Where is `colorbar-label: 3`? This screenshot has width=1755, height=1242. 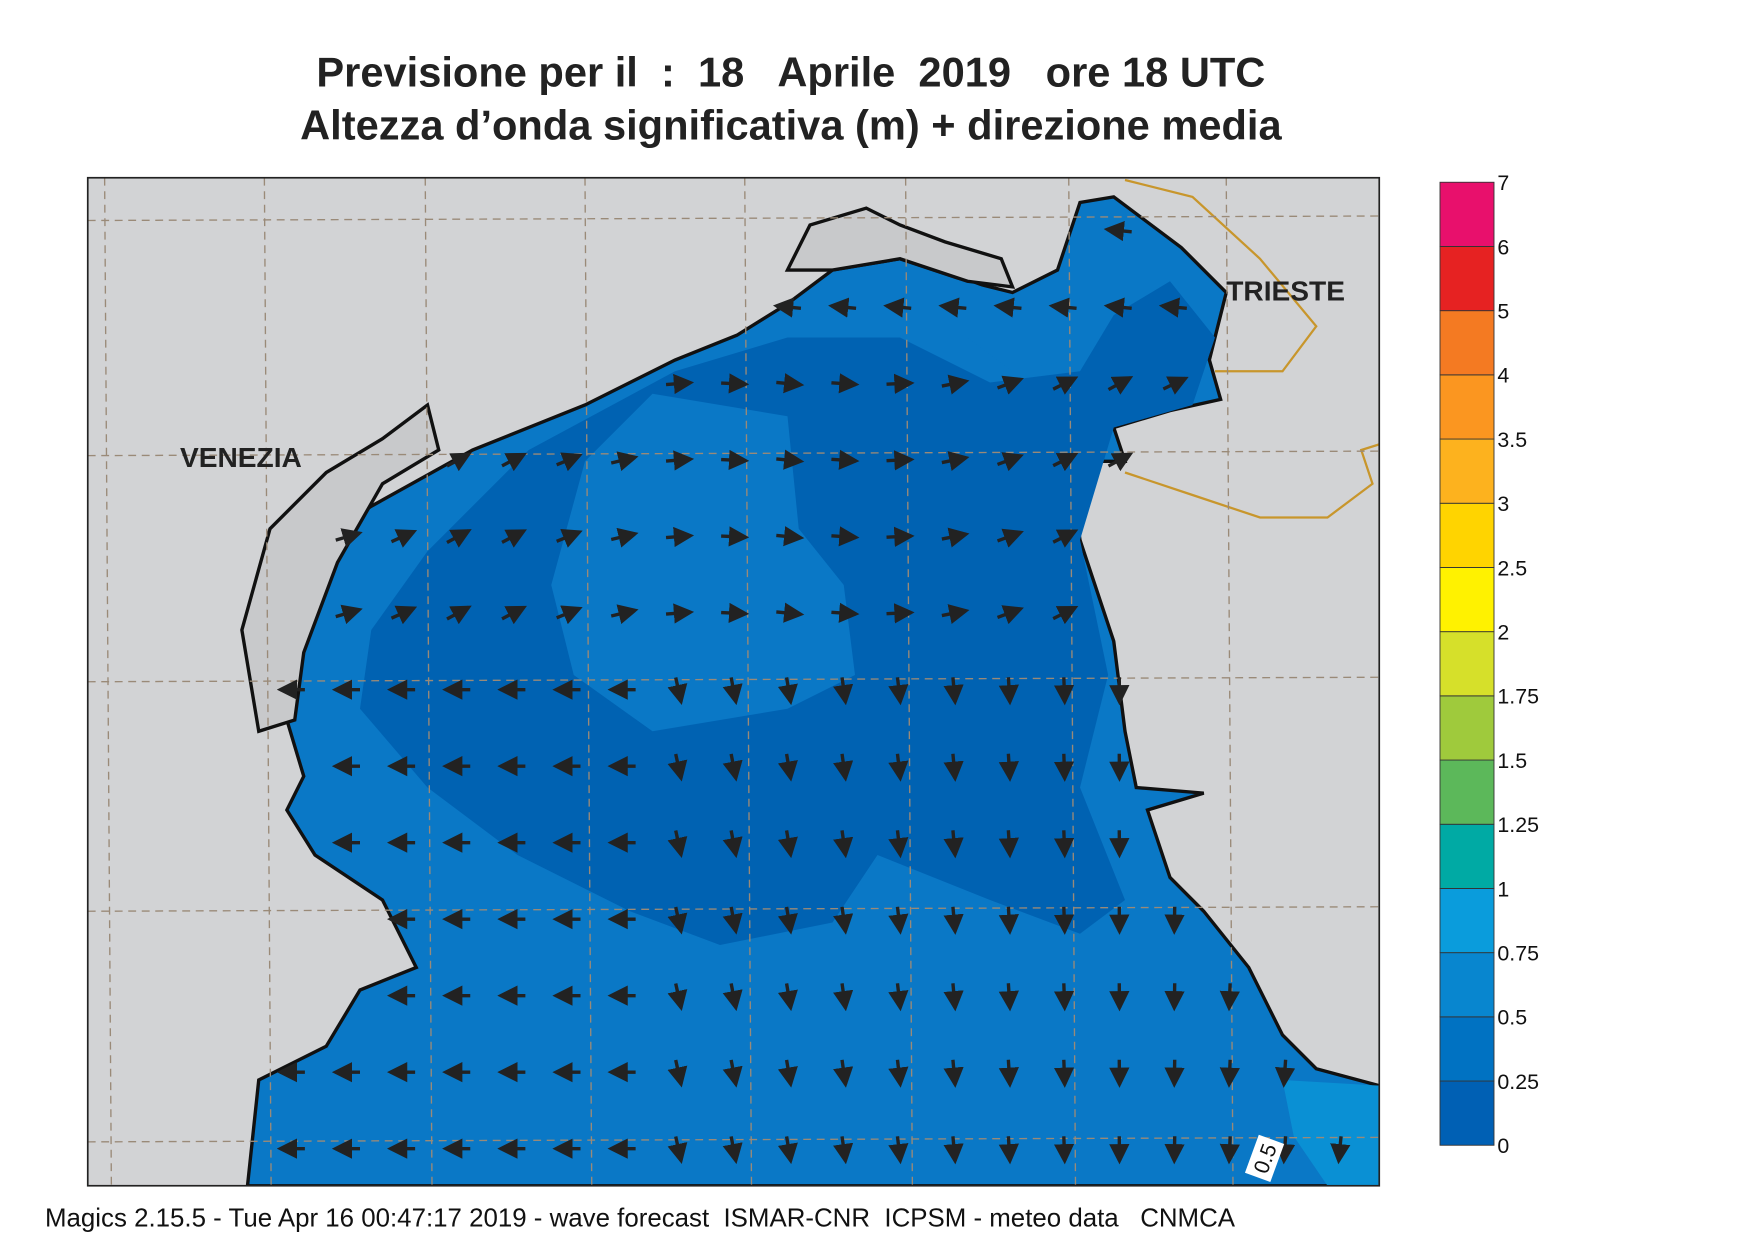 colorbar-label: 3 is located at coordinates (1503, 504).